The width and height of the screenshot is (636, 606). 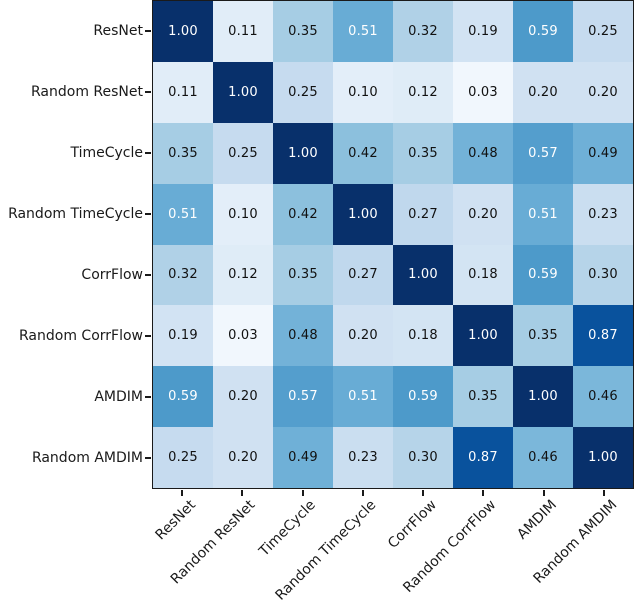 I want to click on x-tick-label-AMDIM: AMDIM, so click(x=537, y=520).